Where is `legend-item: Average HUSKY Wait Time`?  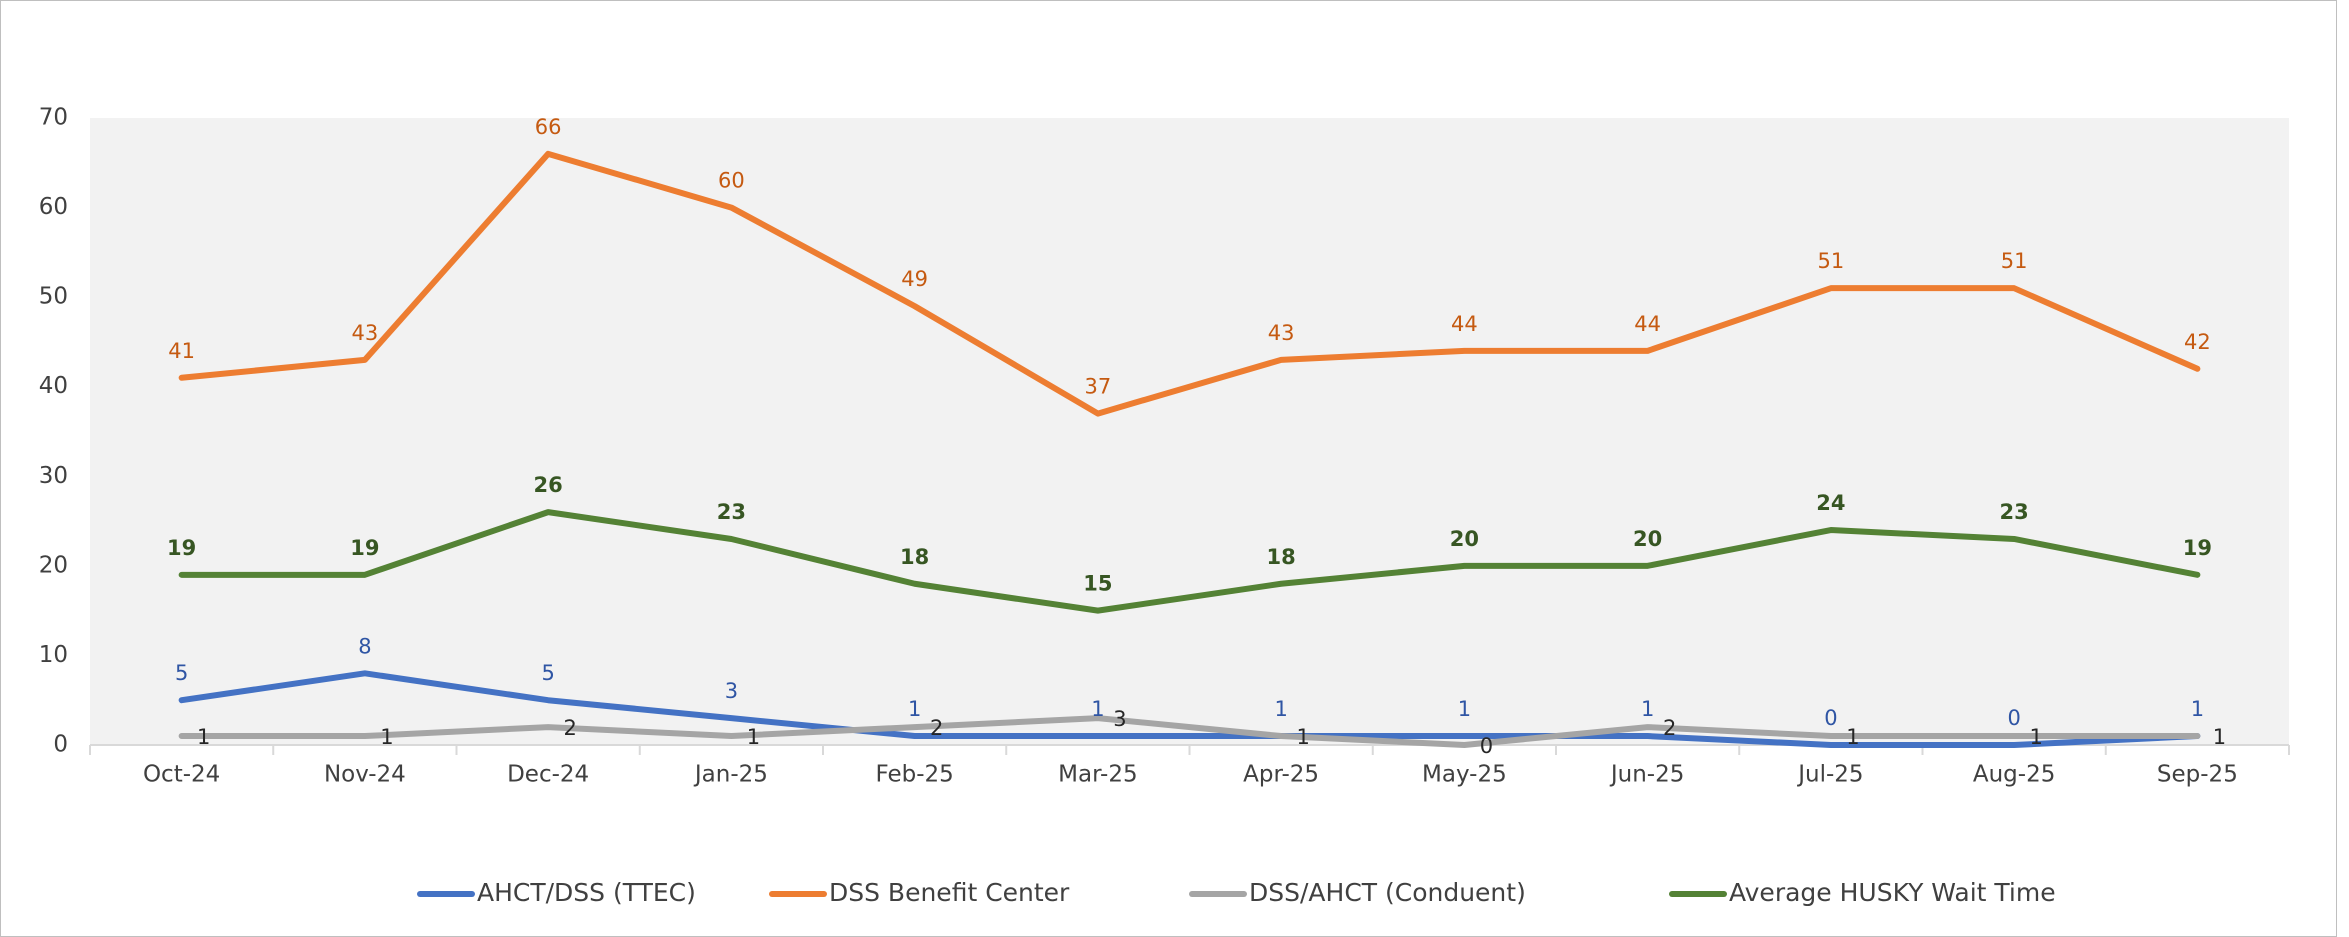
legend-item: Average HUSKY Wait Time is located at coordinates (1862, 892).